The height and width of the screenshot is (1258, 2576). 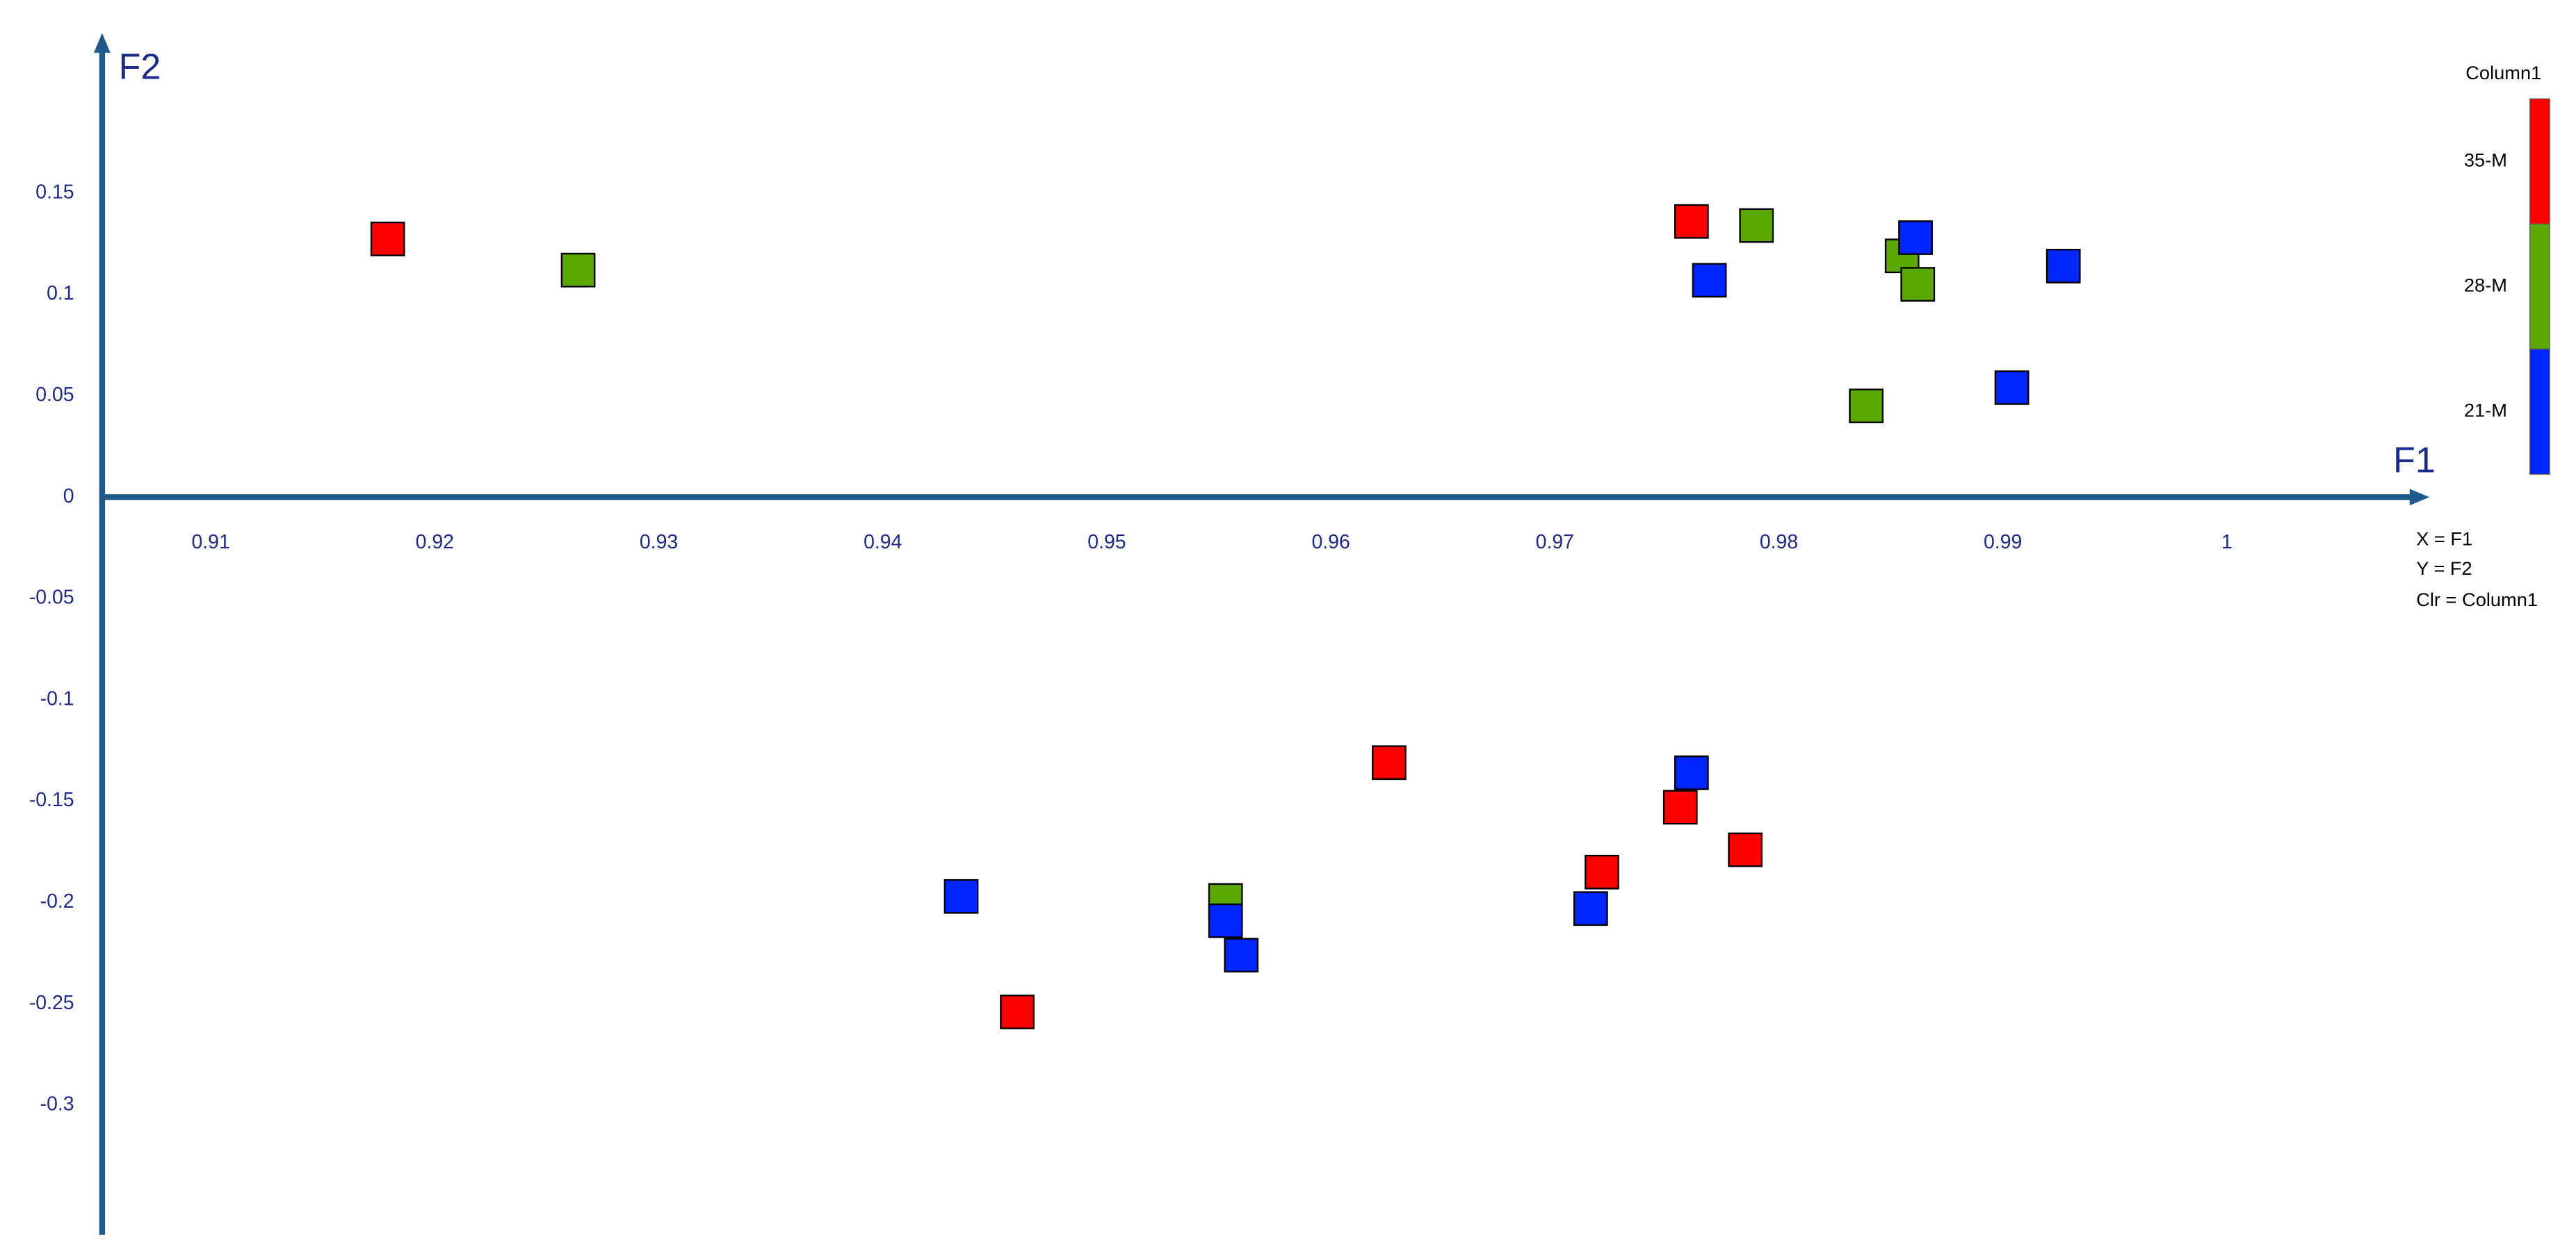 I want to click on y-tick-label: -0.2, so click(x=57, y=901).